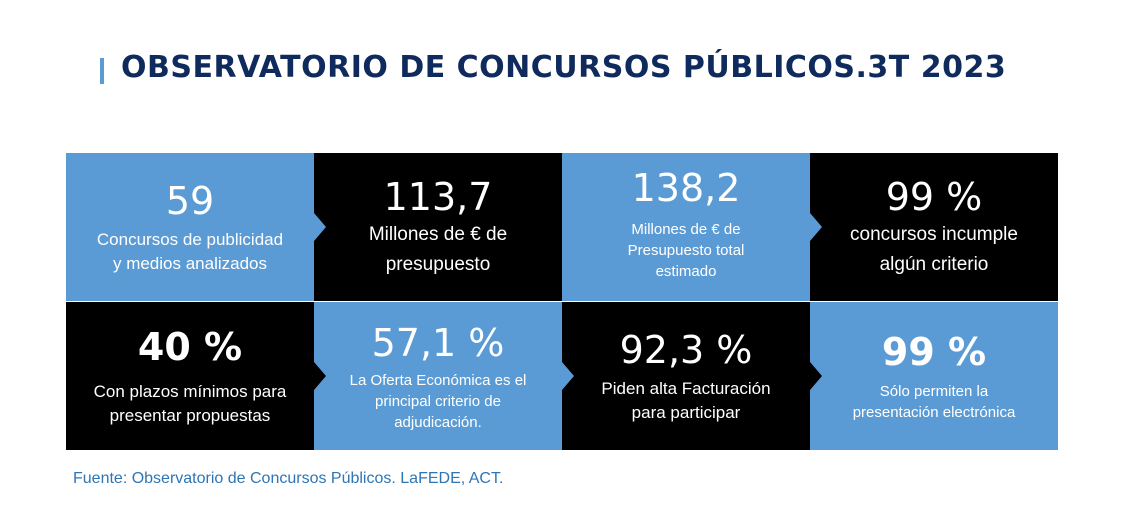 Image resolution: width=1122 pixels, height=532 pixels. Describe the element at coordinates (438, 342) in the screenshot. I see `stat-value: 57,1 %` at that location.